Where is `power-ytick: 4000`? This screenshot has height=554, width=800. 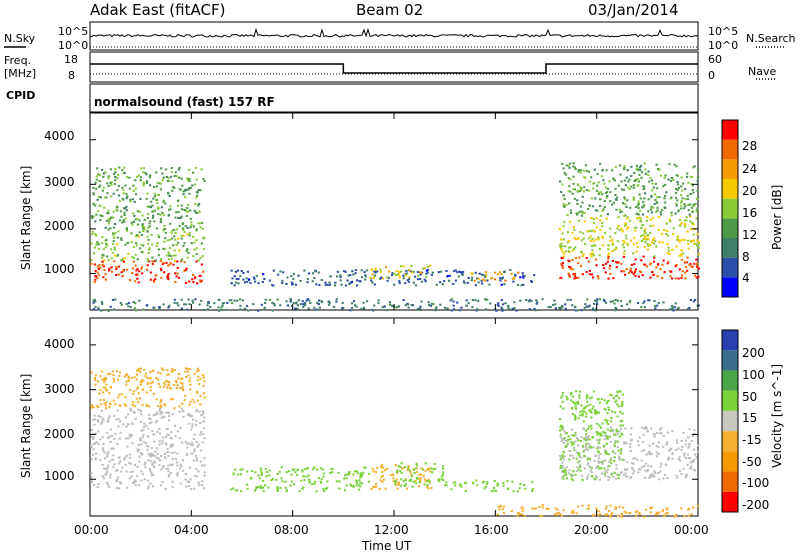 power-ytick: 4000 is located at coordinates (59, 136).